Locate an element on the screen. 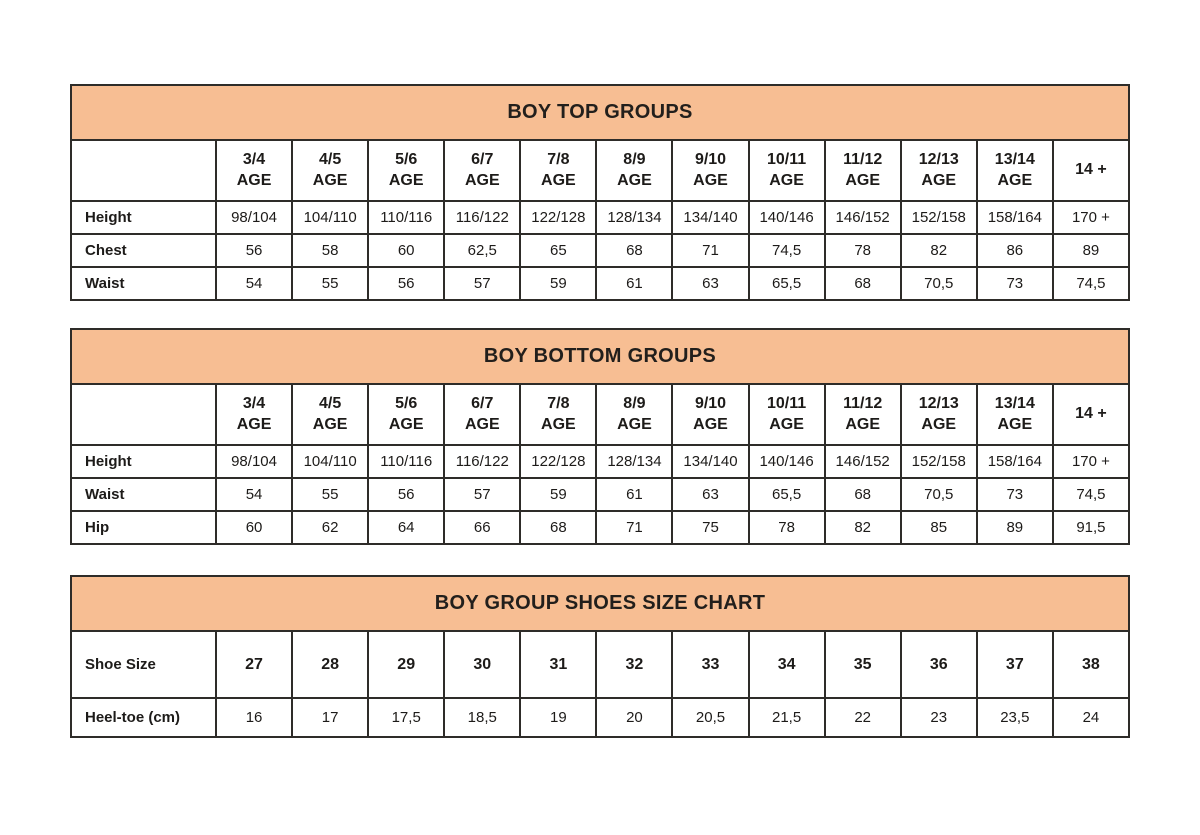 This screenshot has width=1200, height=835. value-cell: 71 is located at coordinates (710, 250).